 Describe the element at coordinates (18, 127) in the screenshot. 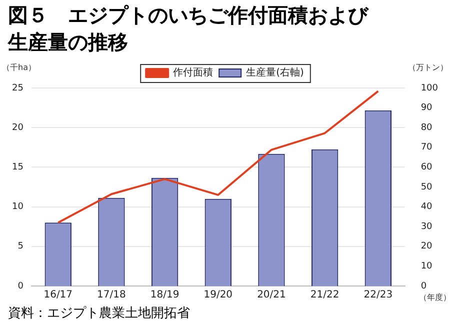

I see `y-tick-label: 20` at that location.